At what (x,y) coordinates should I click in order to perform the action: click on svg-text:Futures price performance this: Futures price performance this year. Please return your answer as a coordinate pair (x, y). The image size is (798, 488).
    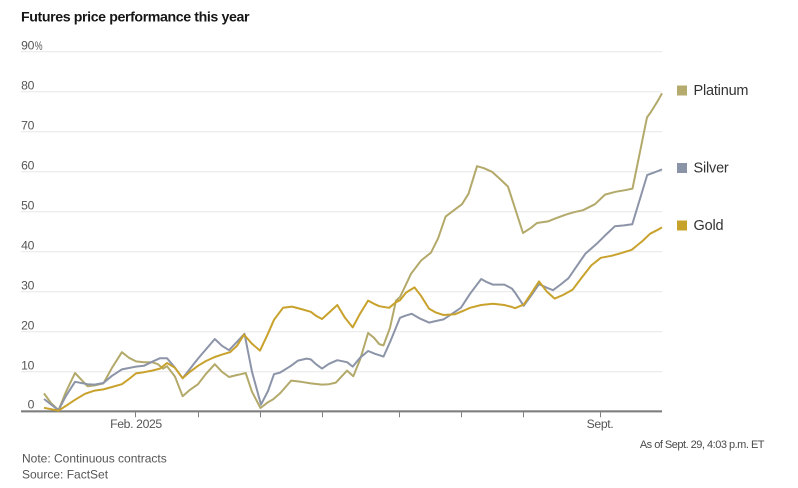
    Looking at the image, I should click on (135, 18).